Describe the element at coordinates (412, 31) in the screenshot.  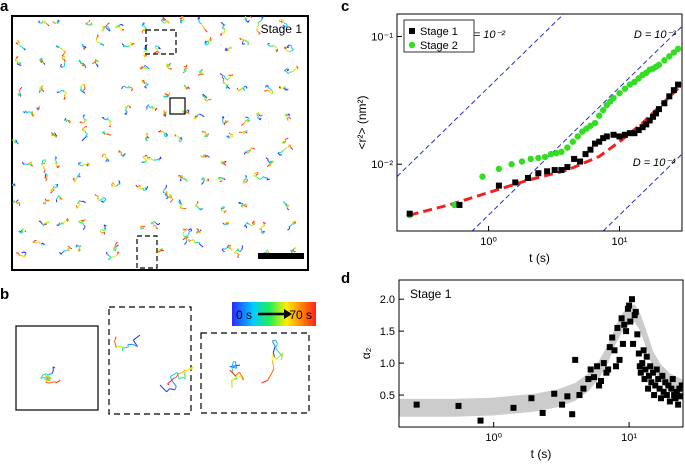
I see `legend-marker-stage1` at that location.